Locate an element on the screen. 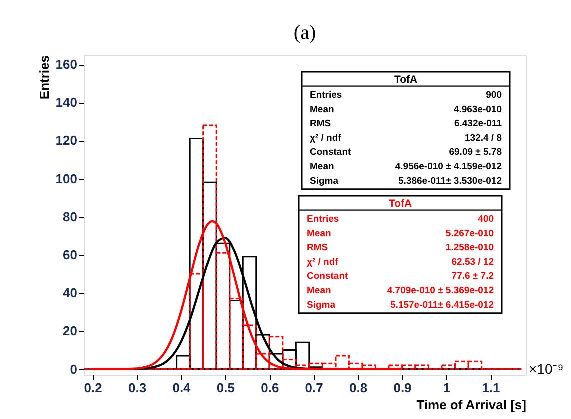 The height and width of the screenshot is (419, 571). annotation: 62.53 / 12 is located at coordinates (473, 262).